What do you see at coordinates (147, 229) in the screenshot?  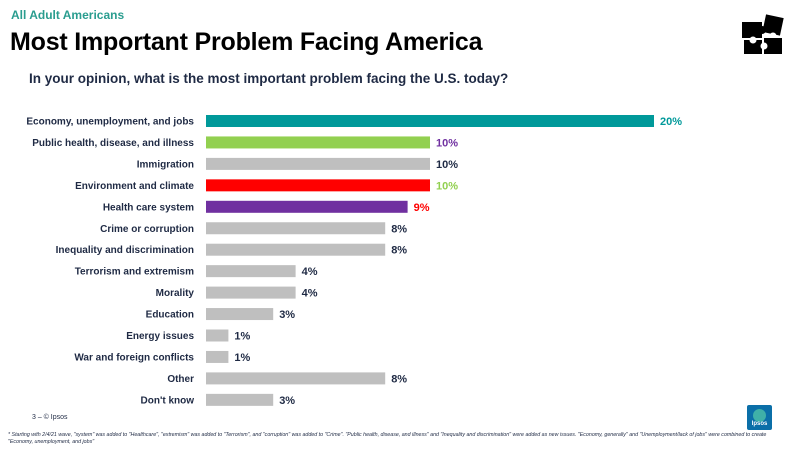 I see `category-label: Crime or corruption` at bounding box center [147, 229].